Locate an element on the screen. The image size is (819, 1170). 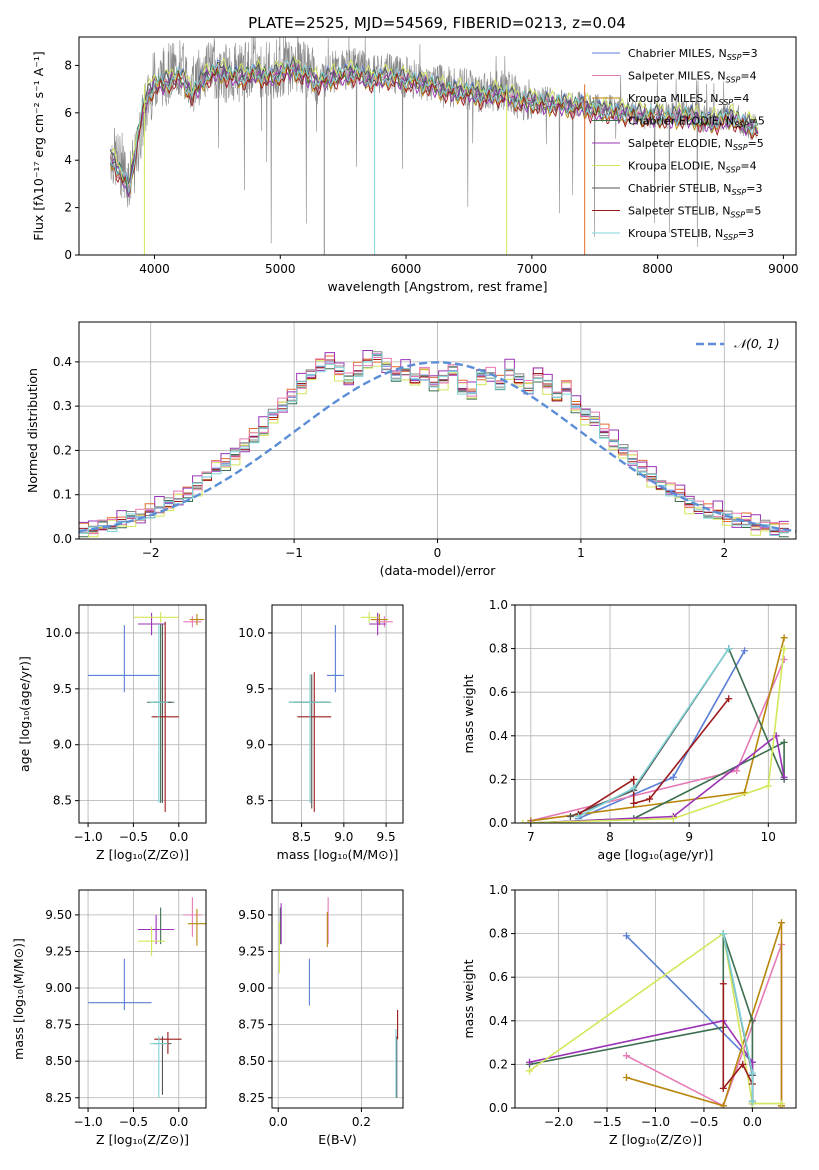
legend-label-main: Chabrier MILES, N is located at coordinates (677, 53).